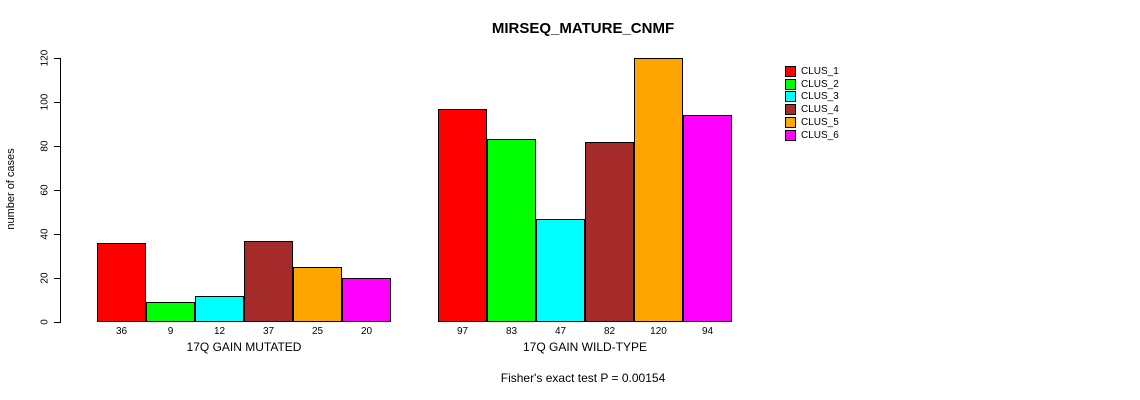 The height and width of the screenshot is (400, 1140). What do you see at coordinates (820, 71) in the screenshot?
I see `legend-label: CLUS_1` at bounding box center [820, 71].